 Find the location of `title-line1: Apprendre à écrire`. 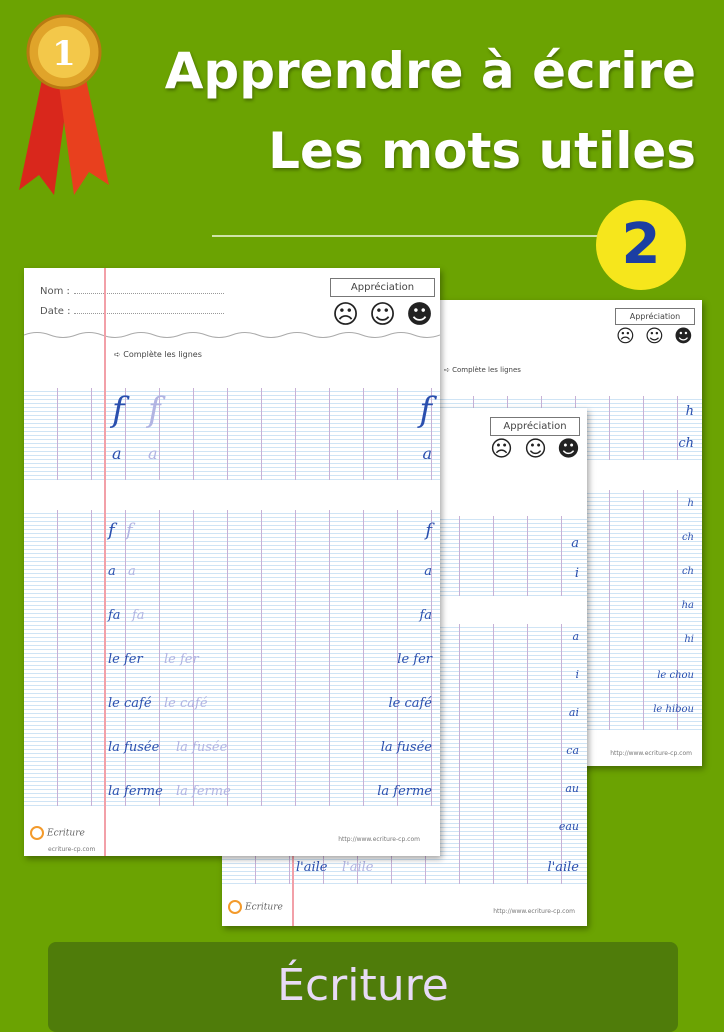

title-line1: Apprendre à écrire is located at coordinates (430, 71).